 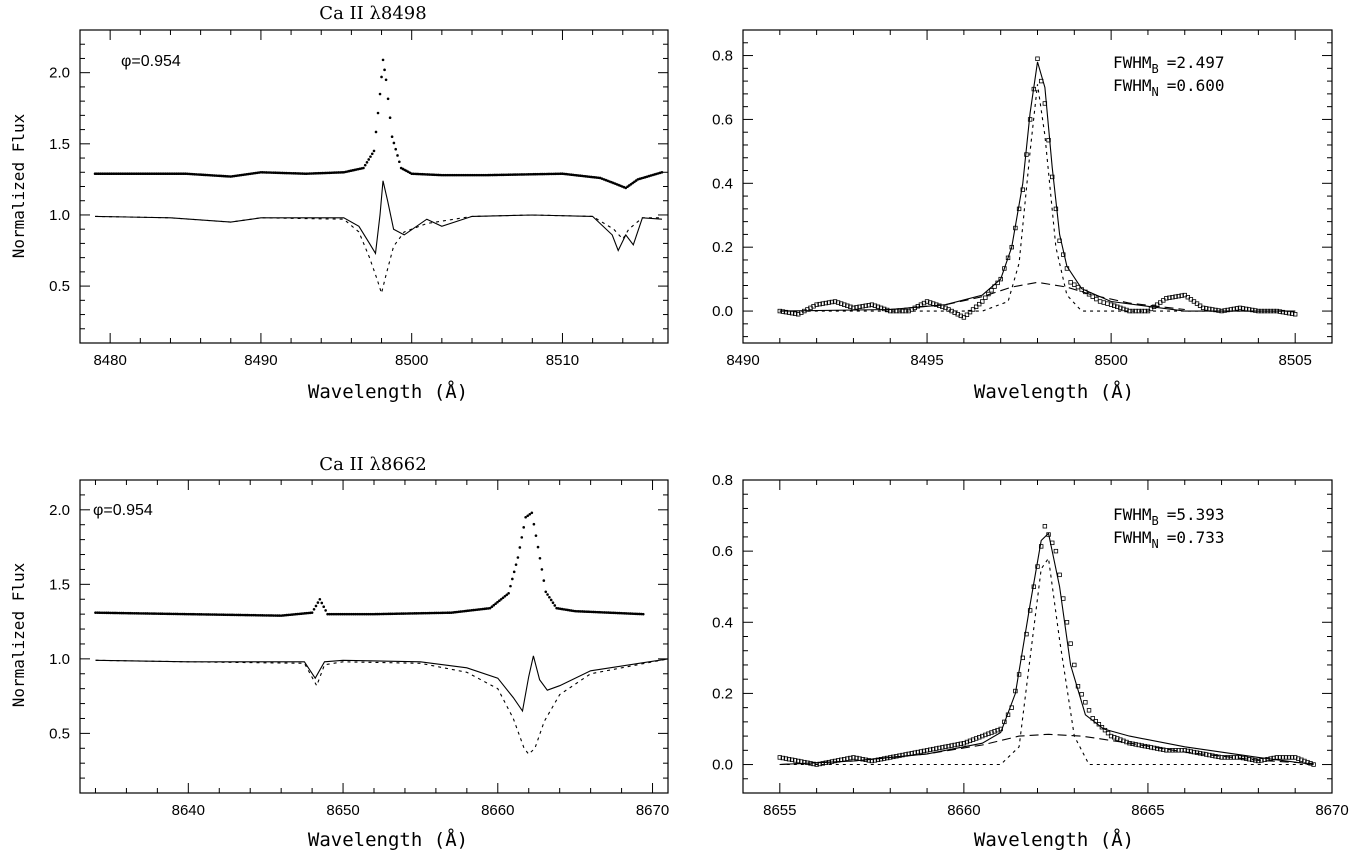 What do you see at coordinates (1155, 92) in the screenshot?
I see `fwhm-subscript: N` at bounding box center [1155, 92].